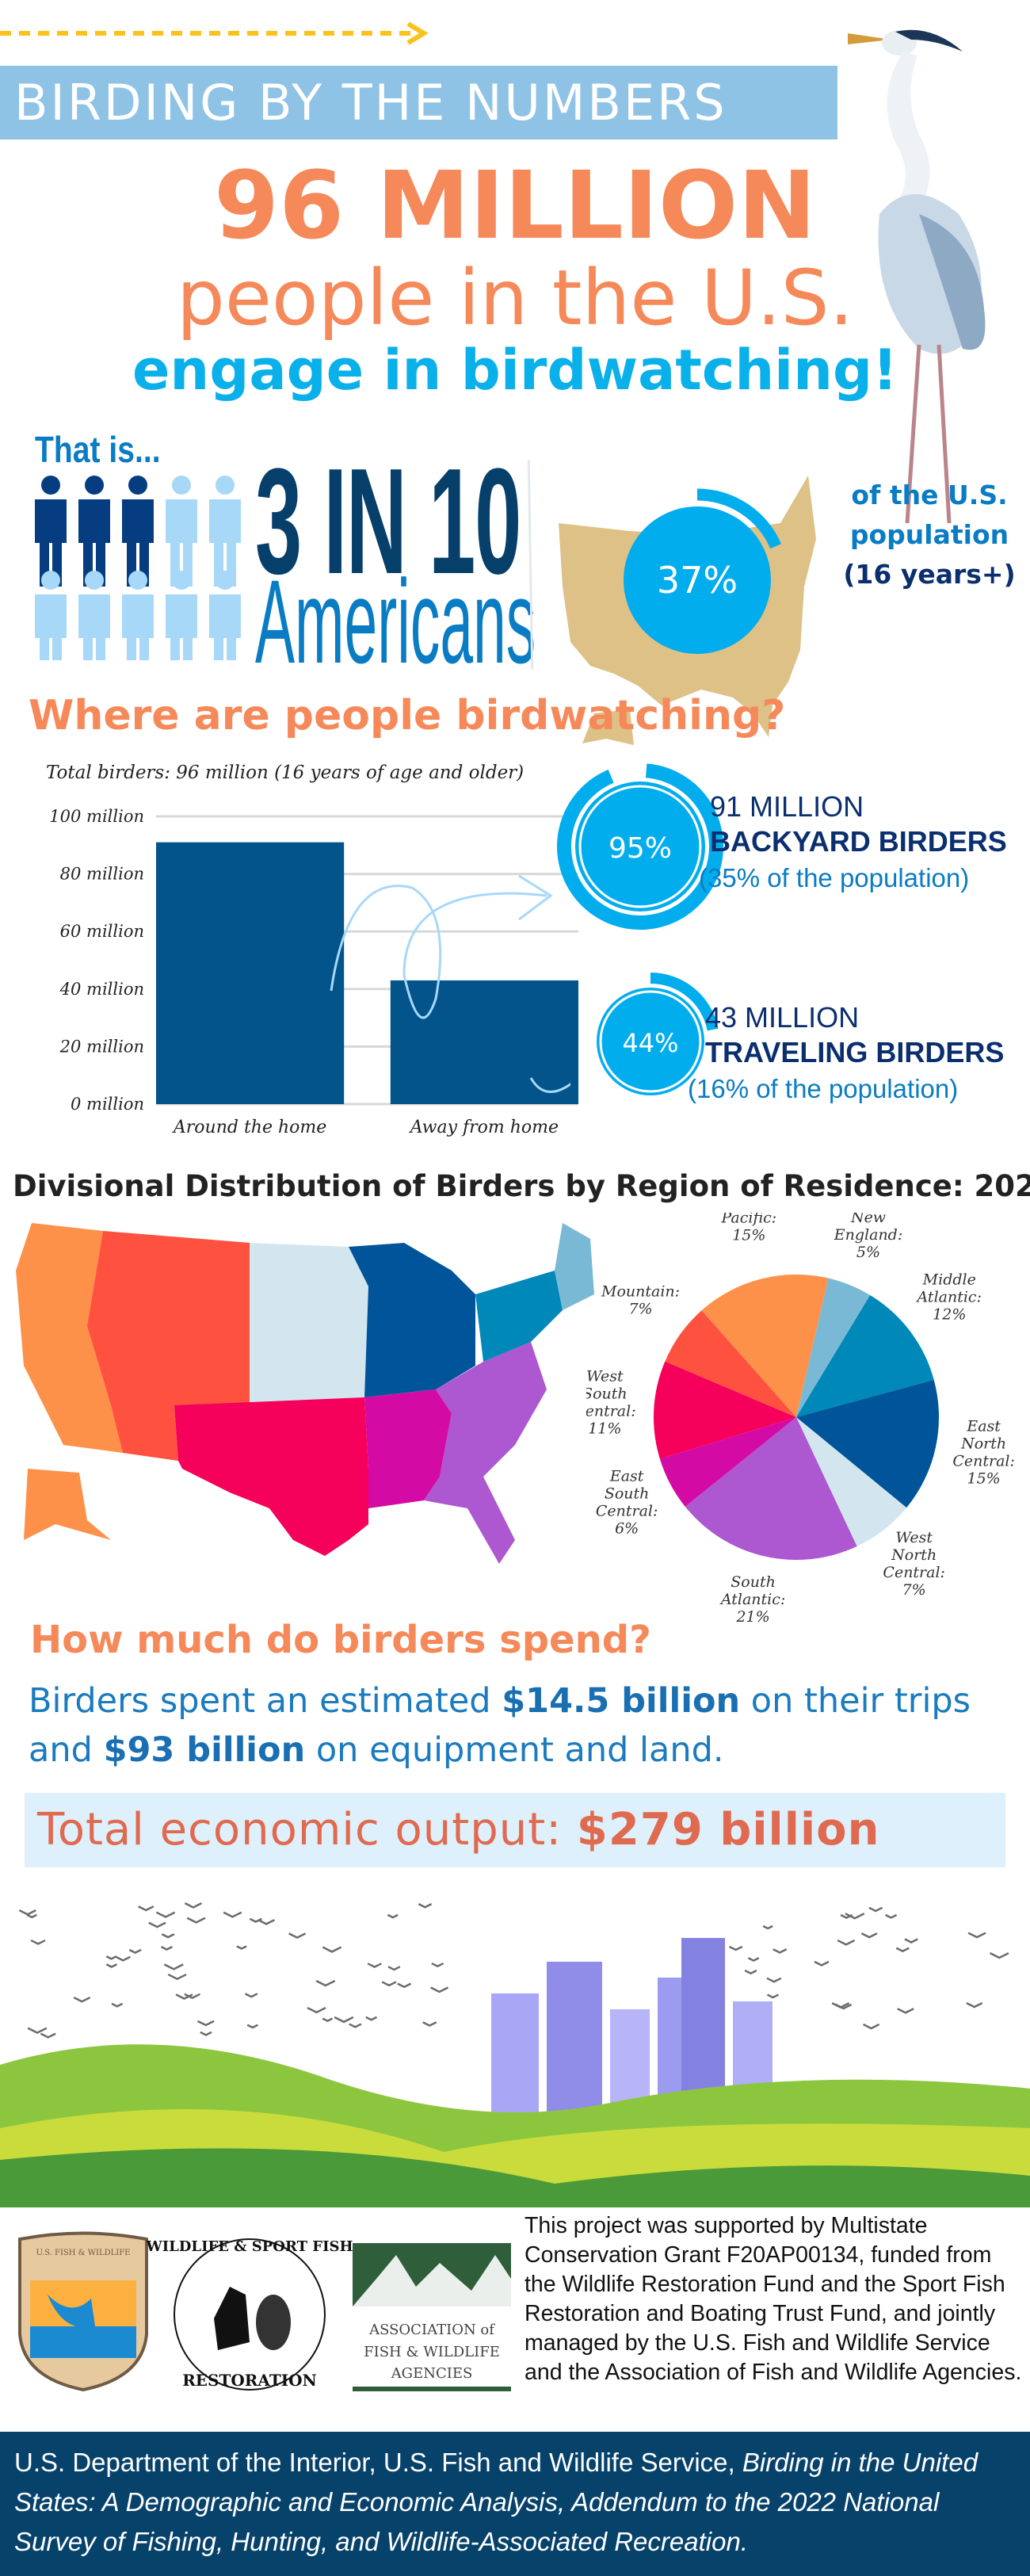 The image size is (1030, 2576). I want to click on usfws-logo-text: U.S. FISH & WILDLIFE, so click(83, 2253).